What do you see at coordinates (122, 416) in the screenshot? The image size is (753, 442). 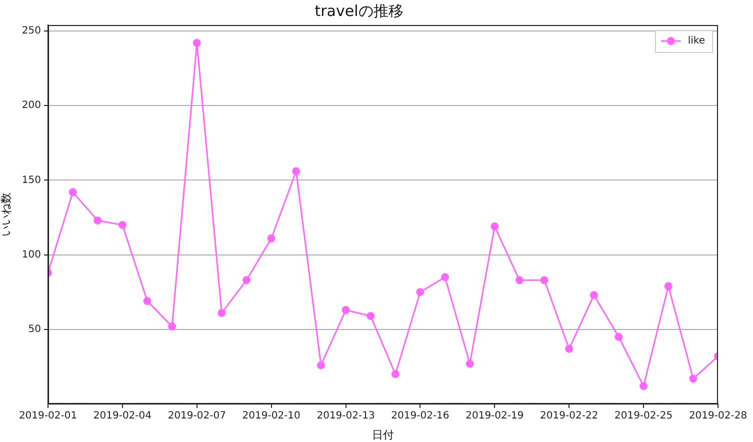 I see `x-tick-label: 2019-02-04` at bounding box center [122, 416].